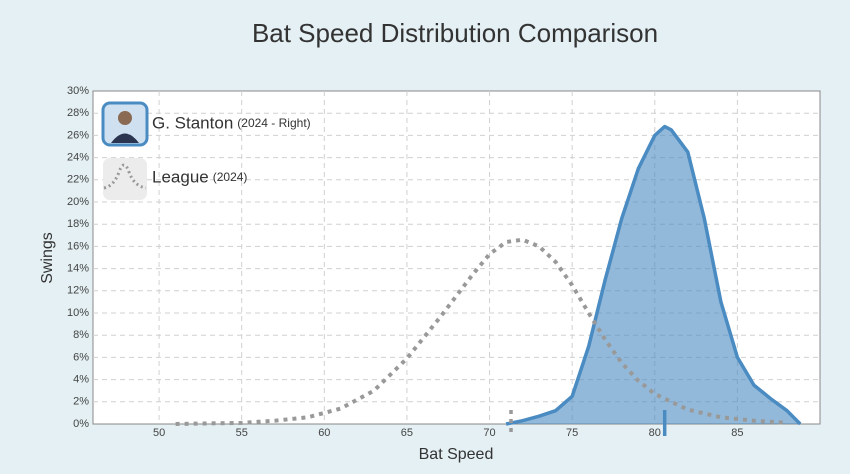 Image resolution: width=850 pixels, height=474 pixels. Describe the element at coordinates (655, 433) in the screenshot. I see `x-tick-label: 80` at that location.